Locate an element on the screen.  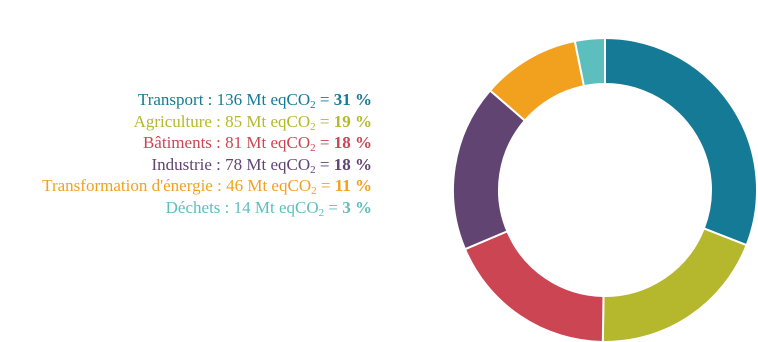
legend-item: Industrie : 78 Mt eqCO2 = 18 % is located at coordinates (261, 165).